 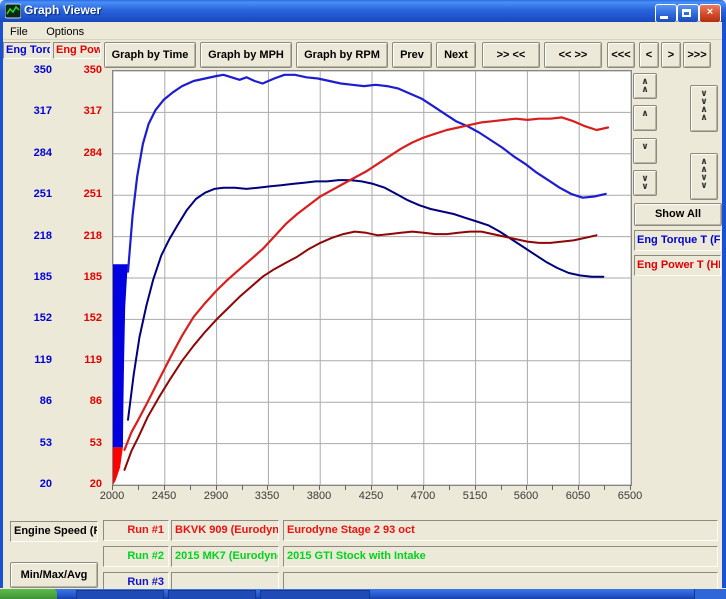 What do you see at coordinates (42, 318) in the screenshot?
I see `torque-tick-label: 152` at bounding box center [42, 318].